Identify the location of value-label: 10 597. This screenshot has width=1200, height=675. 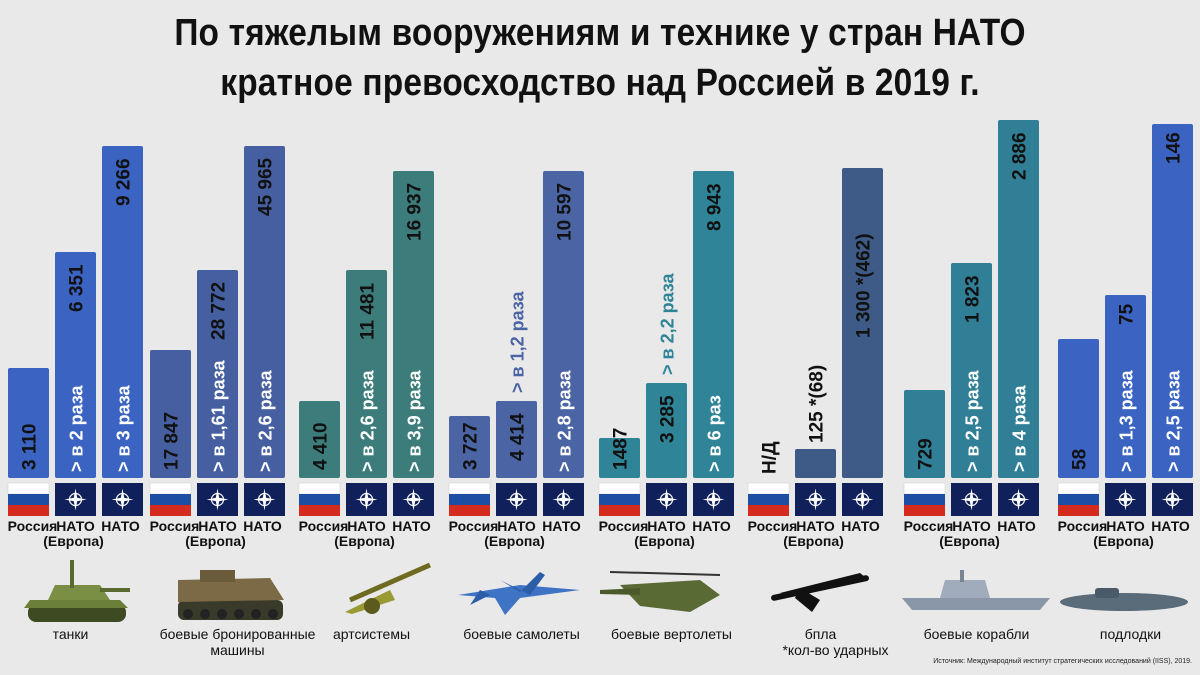
(565, 212).